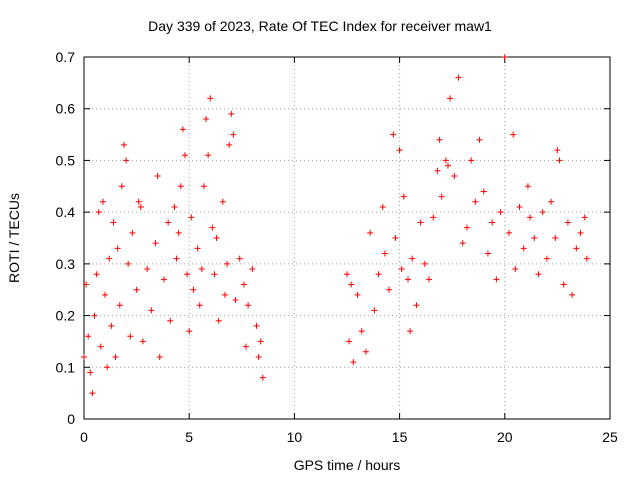 The width and height of the screenshot is (640, 480). I want to click on x-tick-label: 20, so click(505, 437).